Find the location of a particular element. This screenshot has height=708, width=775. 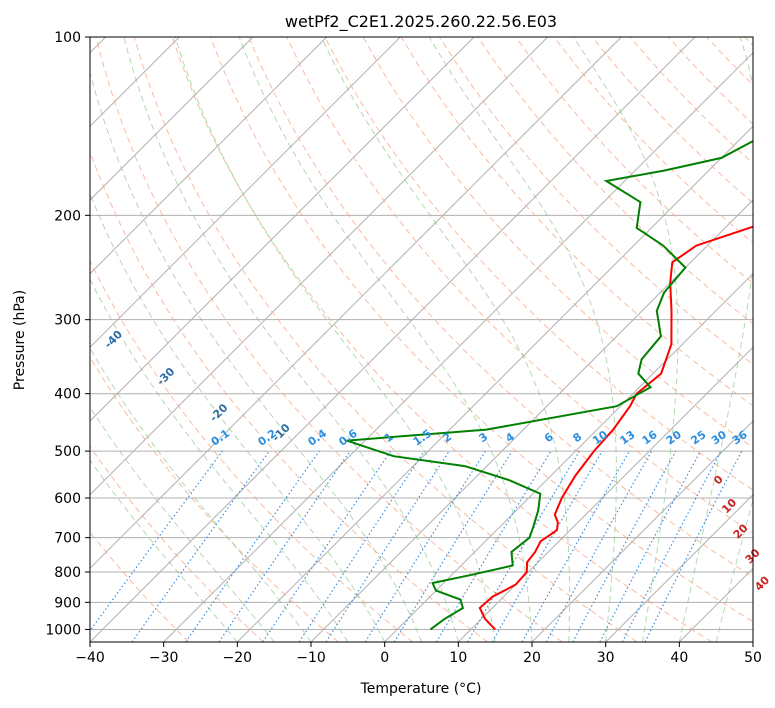

x-tick-label: −10 is located at coordinates (311, 658).